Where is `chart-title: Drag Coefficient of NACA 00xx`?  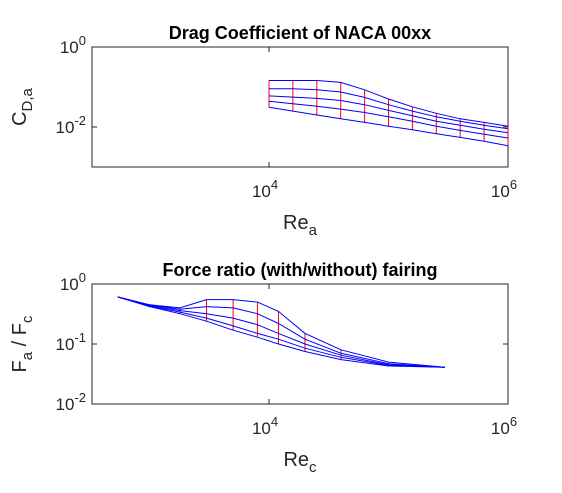 chart-title: Drag Coefficient of NACA 00xx is located at coordinates (300, 33).